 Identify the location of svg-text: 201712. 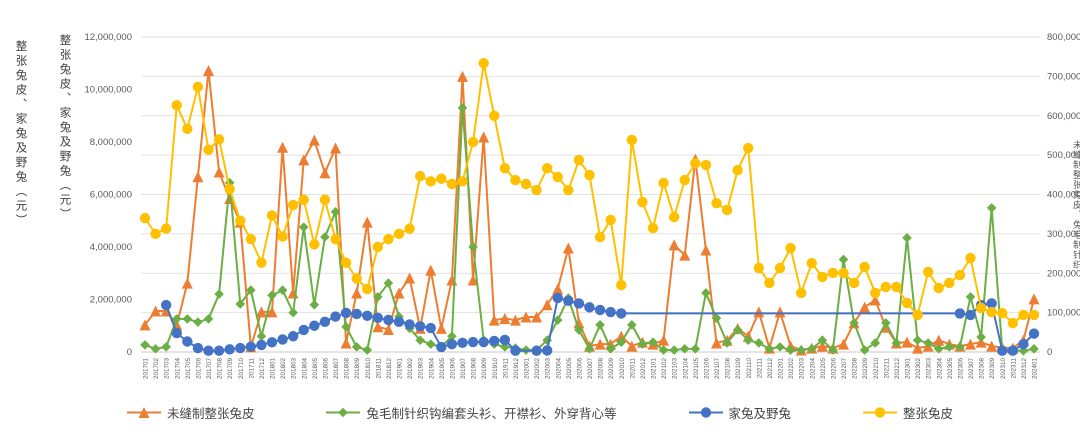
(262, 369).